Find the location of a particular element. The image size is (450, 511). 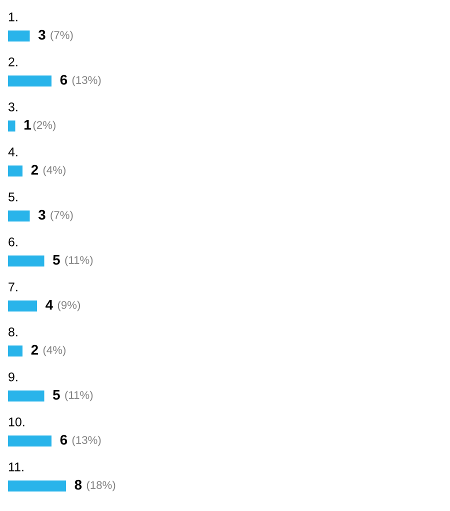

y-tick-label: 6. is located at coordinates (13, 242).